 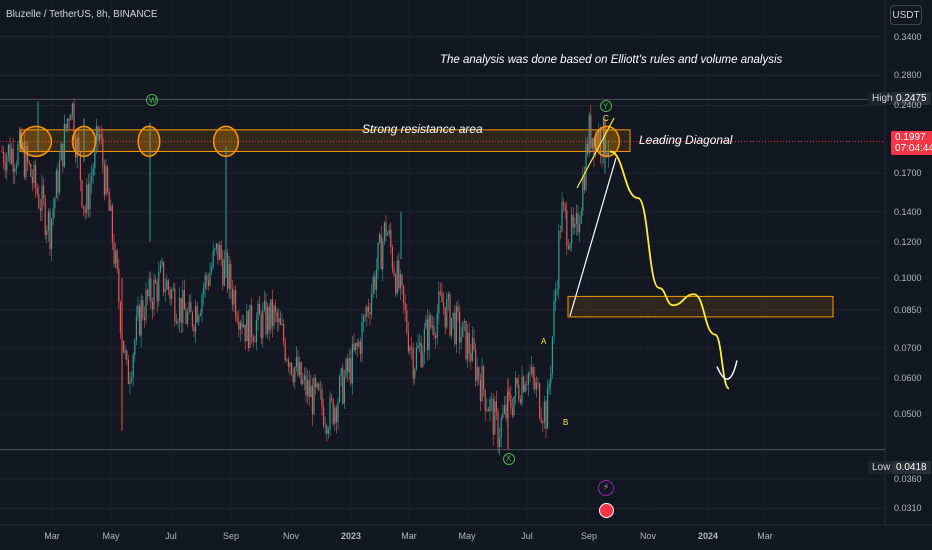 What do you see at coordinates (171, 536) in the screenshot?
I see `x-tick-label: Jul` at bounding box center [171, 536].